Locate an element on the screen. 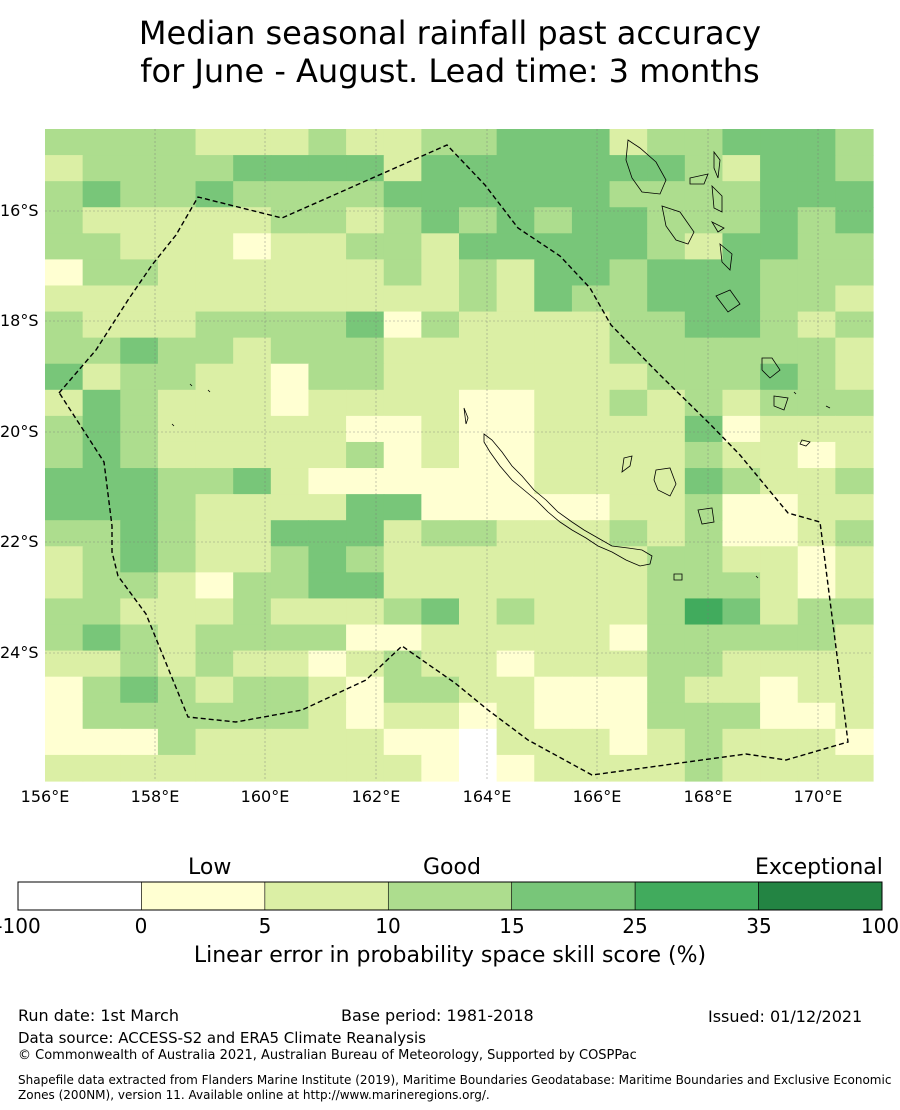 The width and height of the screenshot is (900, 1110). issued-date: Issued: 01/12/2021 is located at coordinates (785, 1016).